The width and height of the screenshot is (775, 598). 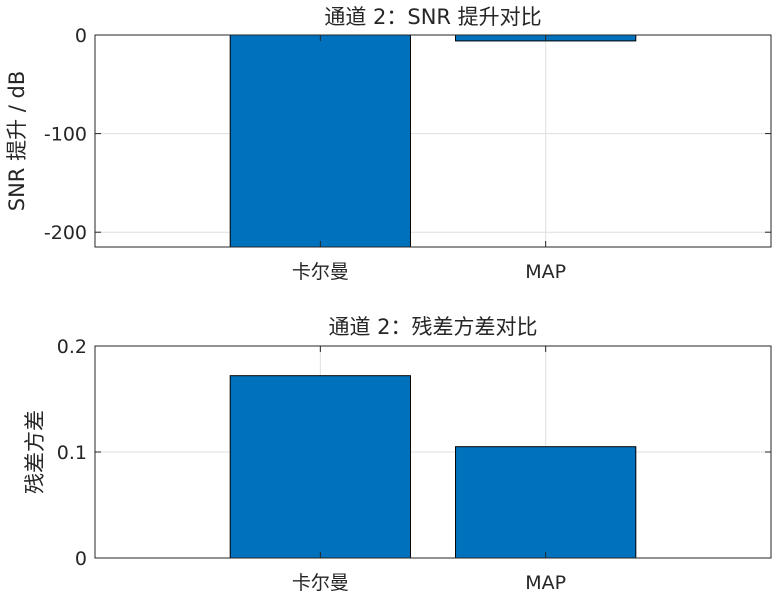 I want to click on y-tick-label: 0.2, so click(x=72, y=347).